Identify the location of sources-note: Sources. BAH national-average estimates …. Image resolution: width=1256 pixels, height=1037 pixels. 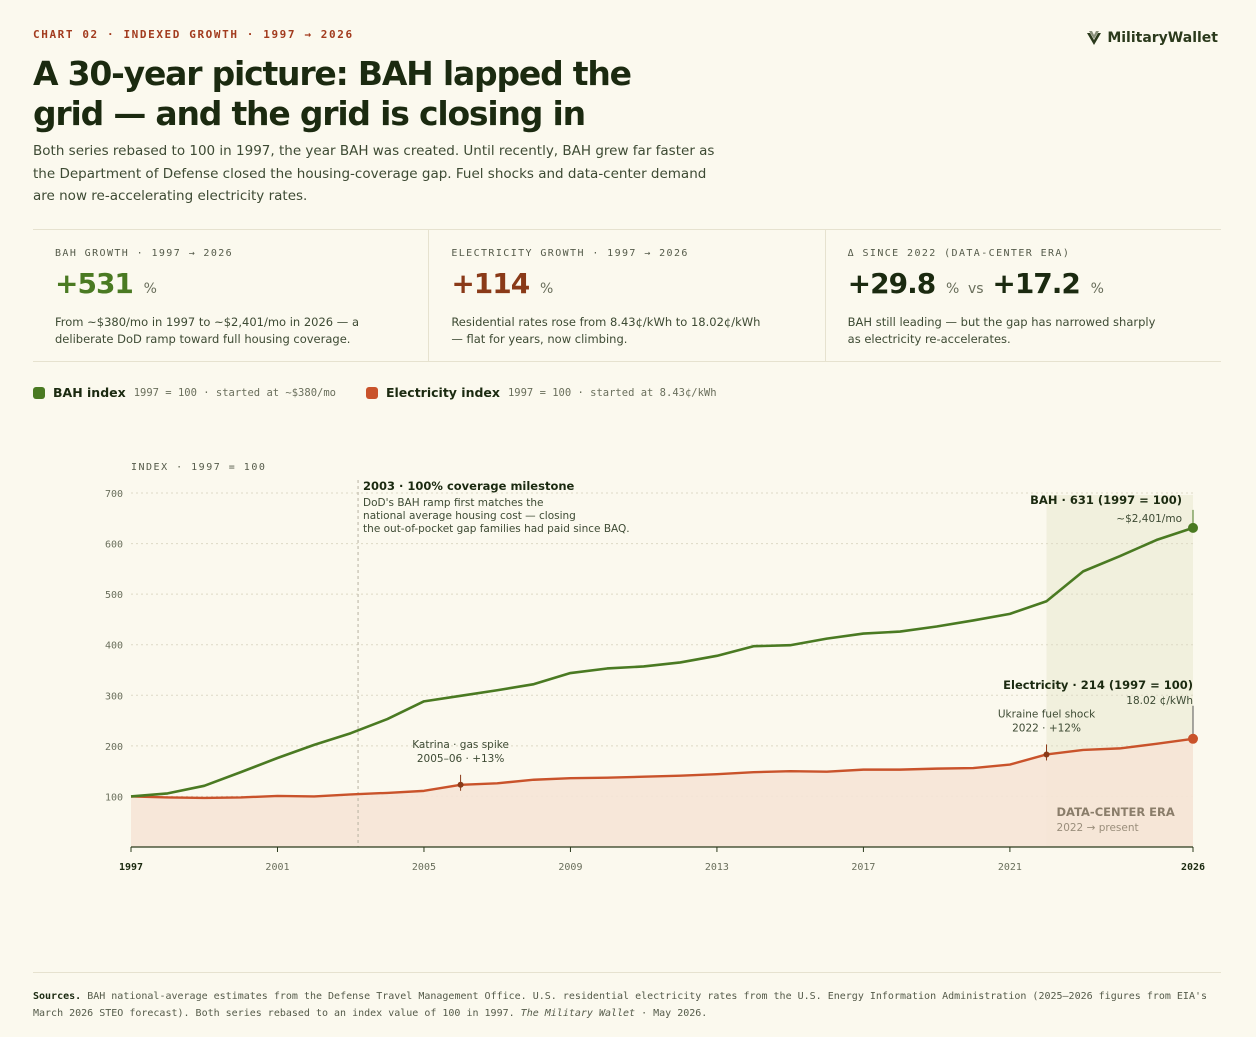
(627, 997).